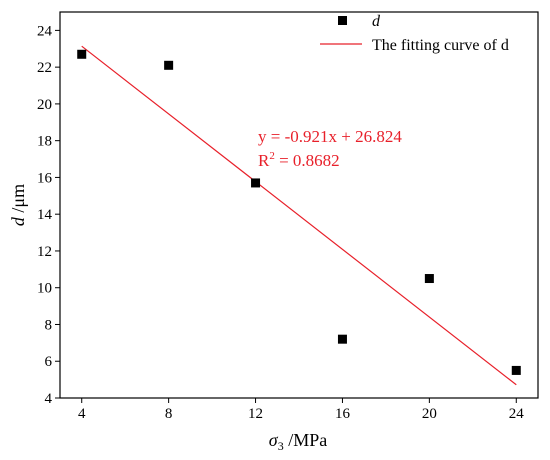 This screenshot has width=550, height=460. What do you see at coordinates (45, 31) in the screenshot?
I see `y-tick-label: 24` at bounding box center [45, 31].